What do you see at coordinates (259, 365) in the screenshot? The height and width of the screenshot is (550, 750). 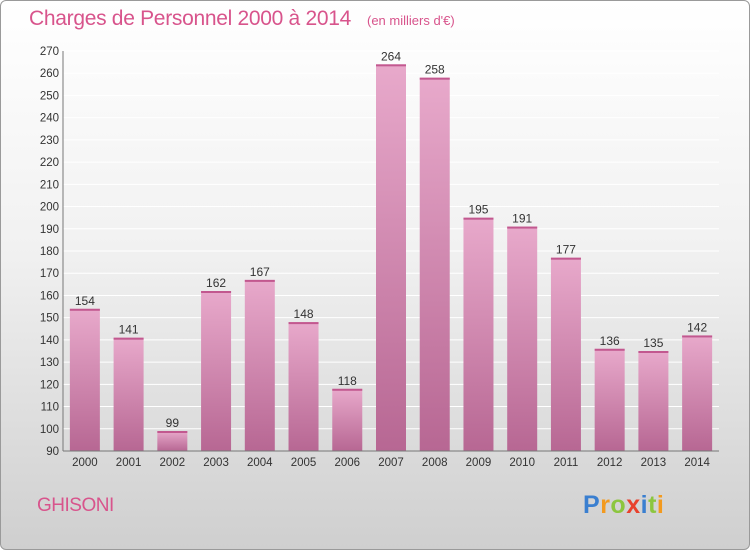 I see `bar-2004` at bounding box center [259, 365].